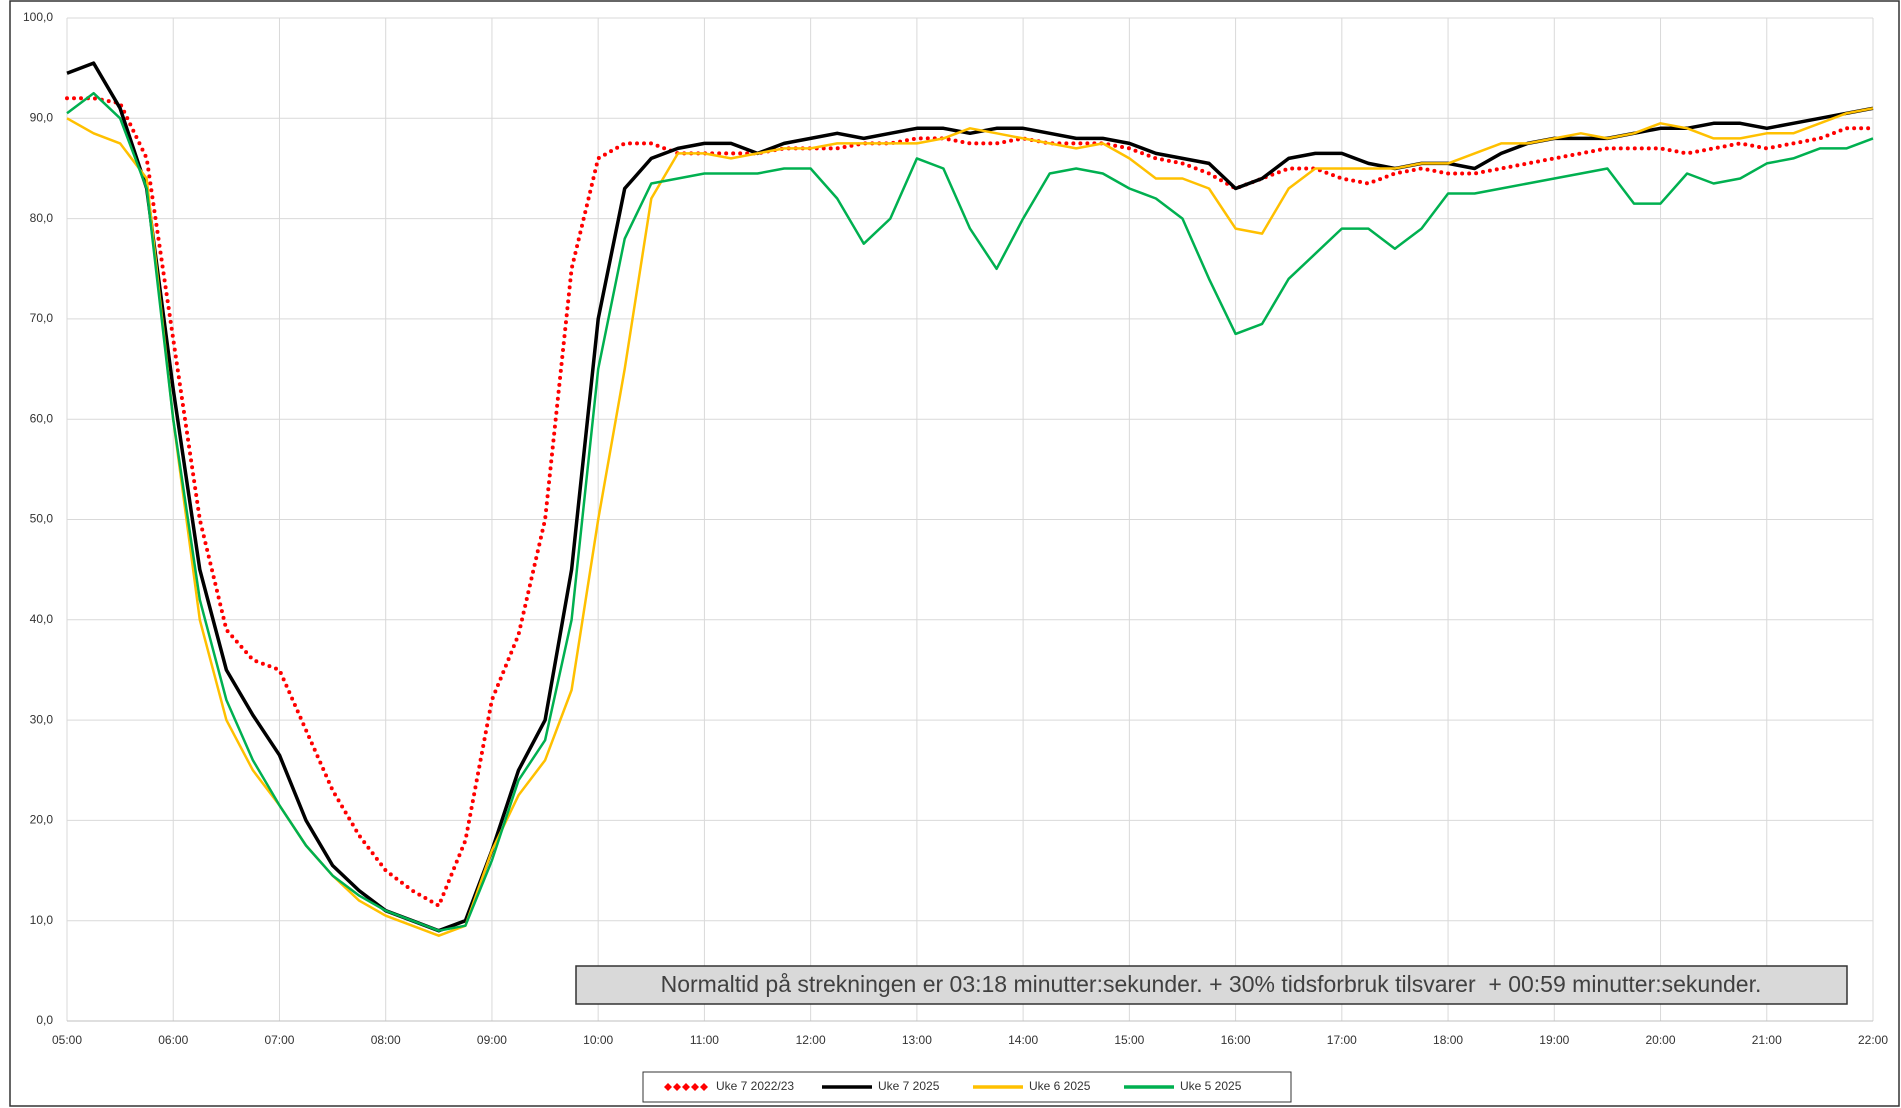 The height and width of the screenshot is (1108, 1901). Describe the element at coordinates (909, 1086) in the screenshot. I see `legend-label: Uke 7 2025` at that location.